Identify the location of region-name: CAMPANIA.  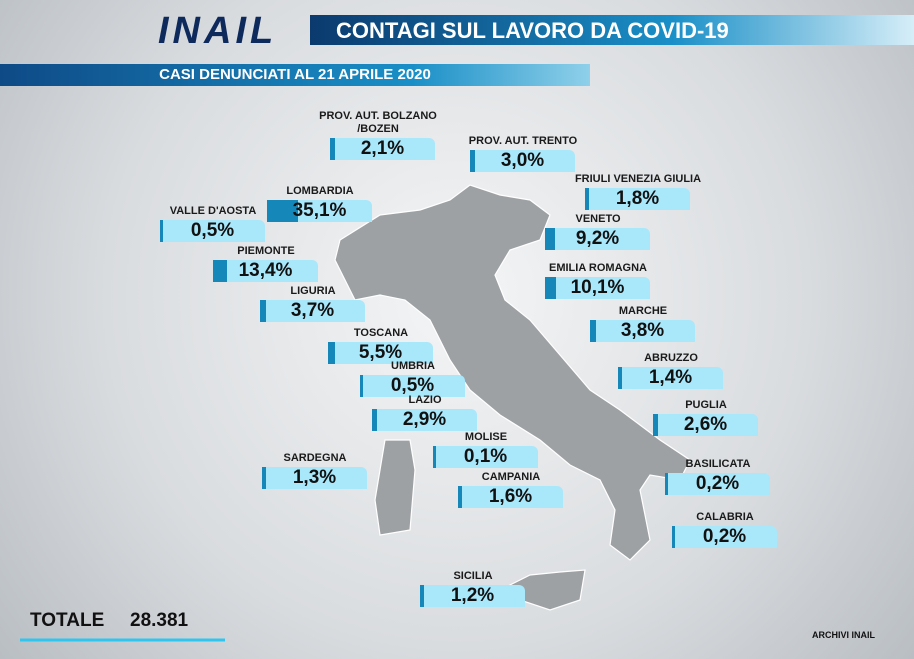
(511, 477).